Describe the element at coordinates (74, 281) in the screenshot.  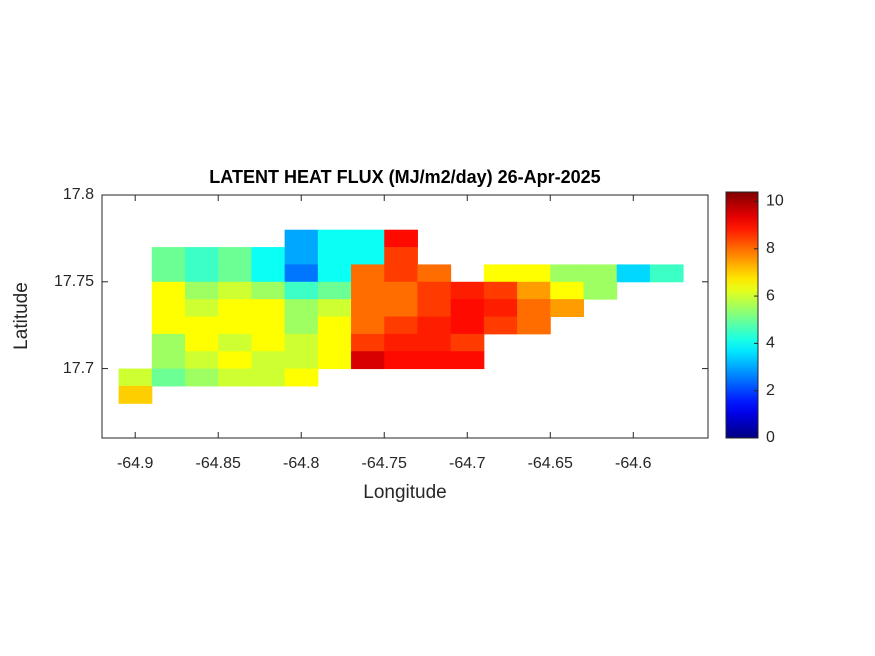
I see `y-tick-label: 17.75` at that location.